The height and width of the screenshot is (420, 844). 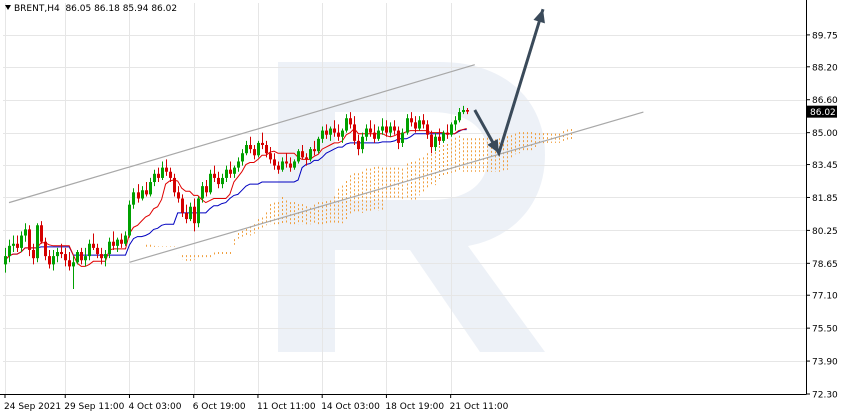 I want to click on forecast-arrow-head-up, so click(x=539, y=16).